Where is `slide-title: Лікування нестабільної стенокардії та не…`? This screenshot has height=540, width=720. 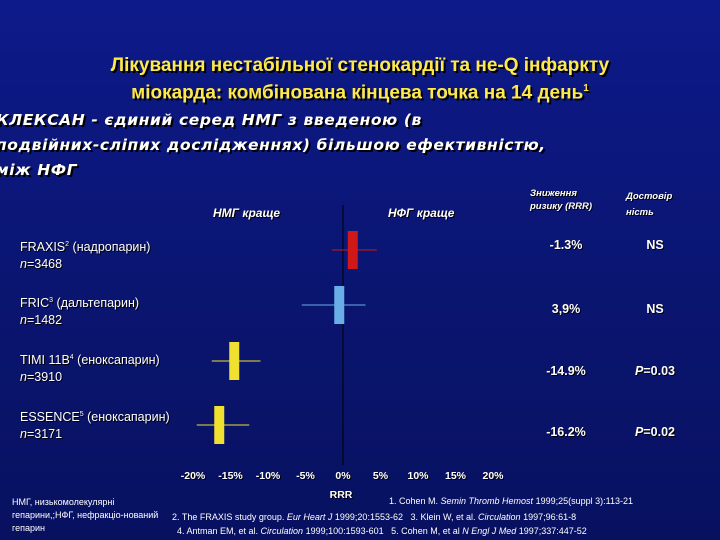
slide-title: Лікування нестабільної стенокардії та не… is located at coordinates (360, 79).